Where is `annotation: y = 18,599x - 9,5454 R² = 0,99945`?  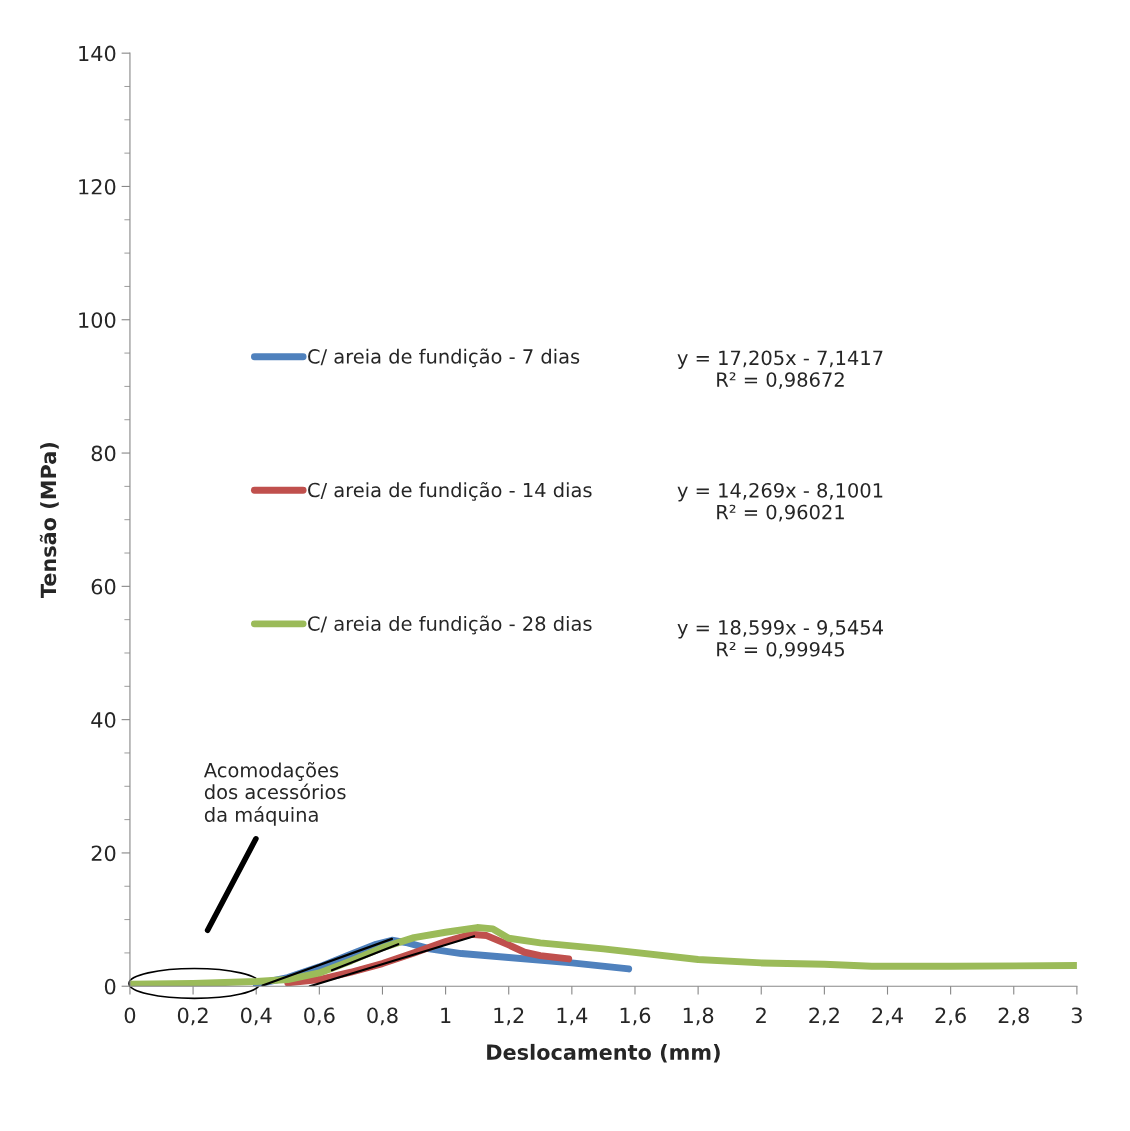
annotation: y = 18,599x - 9,5454 R² = 0,99945 is located at coordinates (780, 639).